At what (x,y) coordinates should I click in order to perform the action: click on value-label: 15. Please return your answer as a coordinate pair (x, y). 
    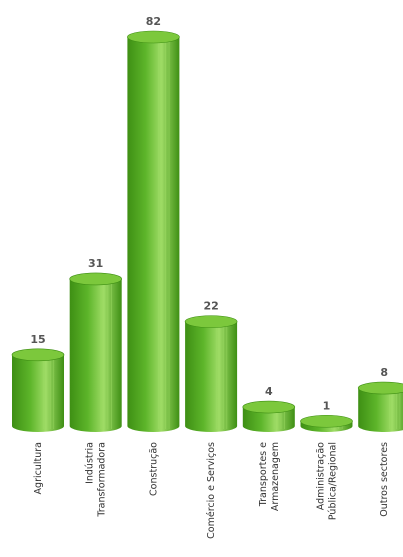
    Looking at the image, I should click on (37, 339).